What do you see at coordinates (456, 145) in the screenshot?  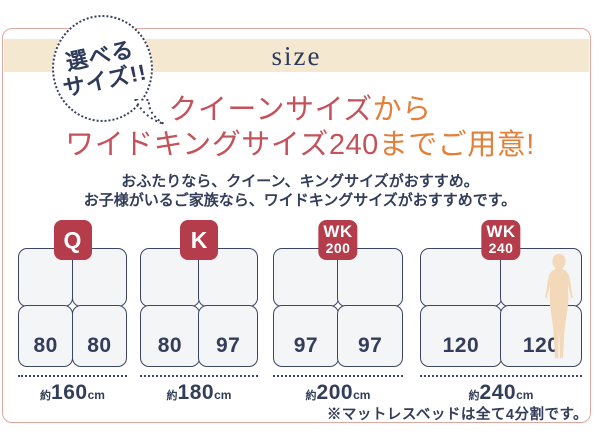 I see `heading-line2-rest: までご用意!` at bounding box center [456, 145].